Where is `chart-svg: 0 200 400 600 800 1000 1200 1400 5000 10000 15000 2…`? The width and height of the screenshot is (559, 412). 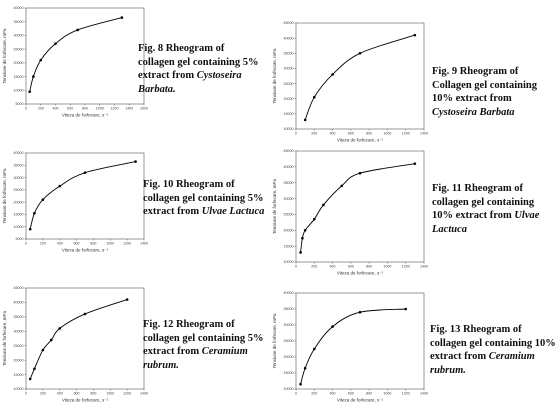
chart-svg: 0 200 400 600 800 1000 1200 1400 5000 10000 15000 2… is located at coordinates (75, 201).